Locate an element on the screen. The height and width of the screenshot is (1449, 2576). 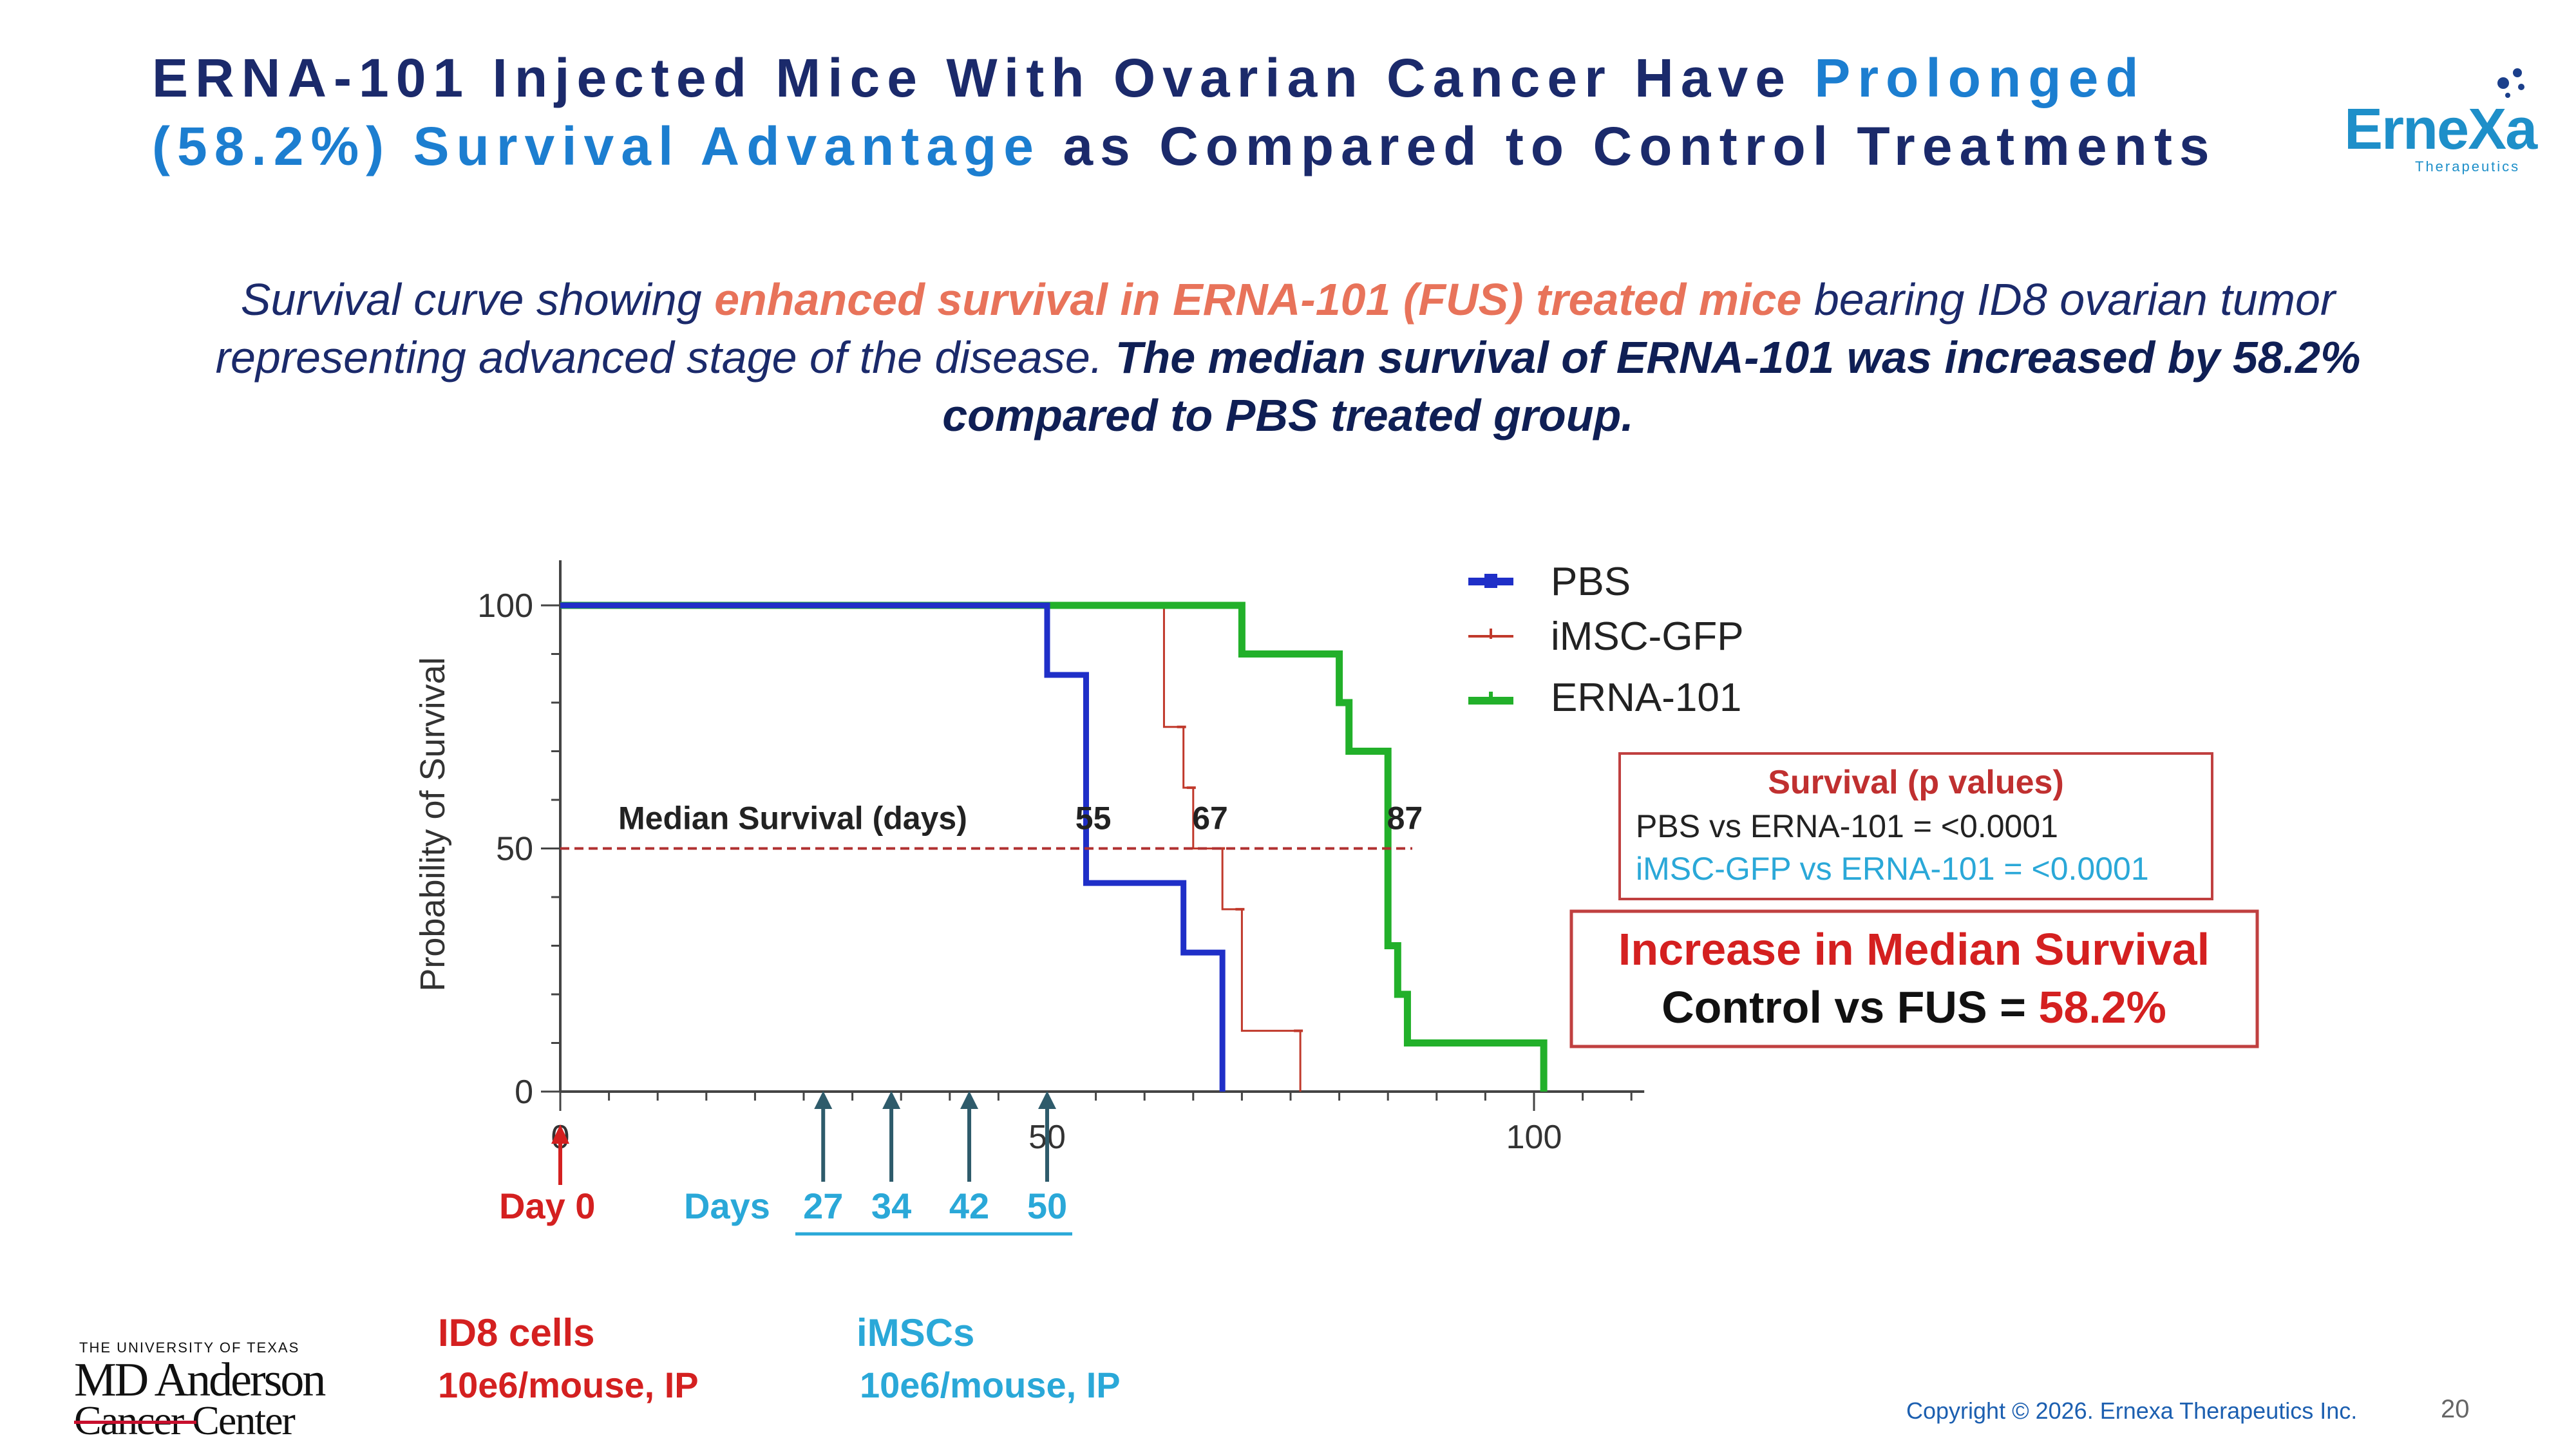
x-tick-label: 100 is located at coordinates (1534, 1137).